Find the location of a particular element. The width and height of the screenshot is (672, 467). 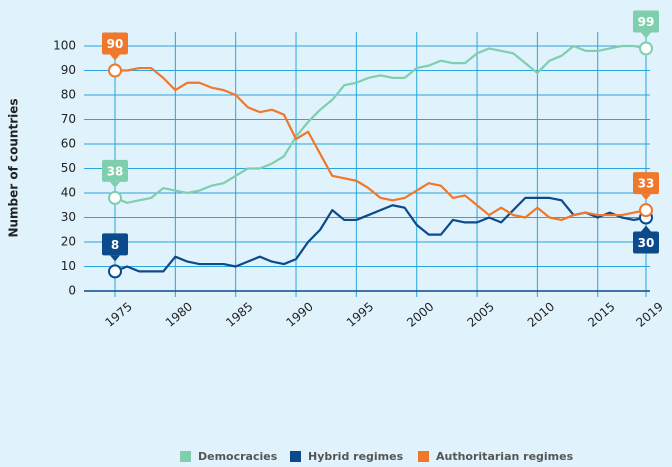

y-tick-label: 100 is located at coordinates (64, 46).